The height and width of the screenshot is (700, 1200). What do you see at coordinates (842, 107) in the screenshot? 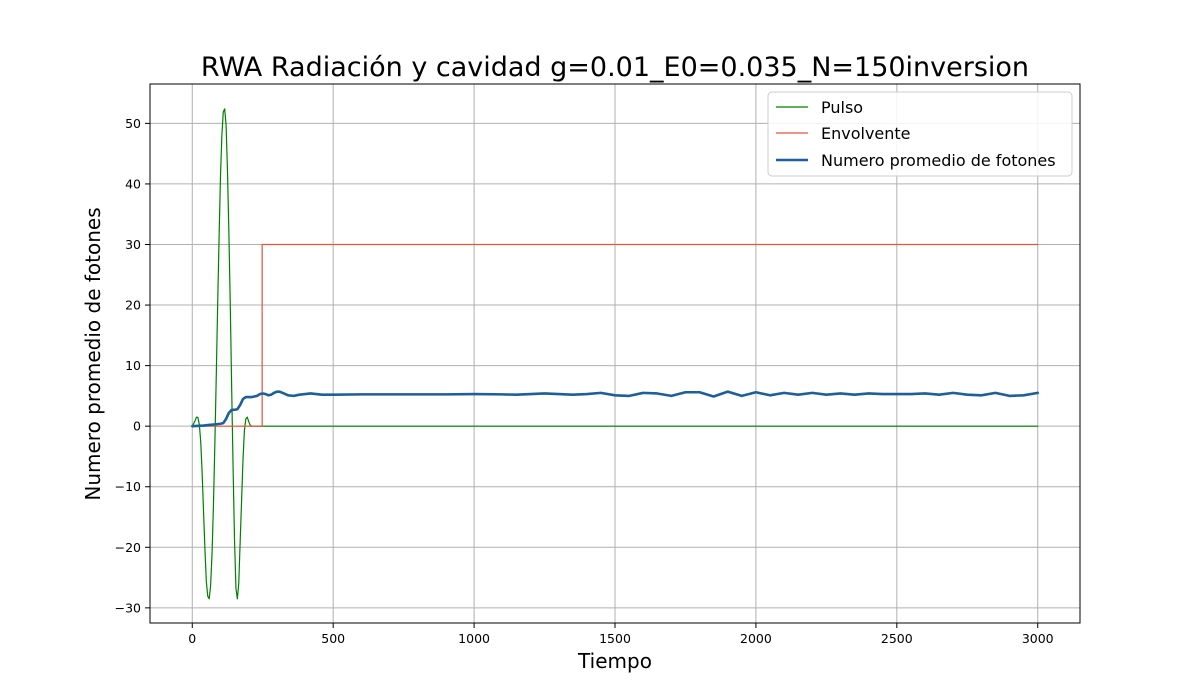
I see `legend-label-pulso: Pulso` at bounding box center [842, 107].